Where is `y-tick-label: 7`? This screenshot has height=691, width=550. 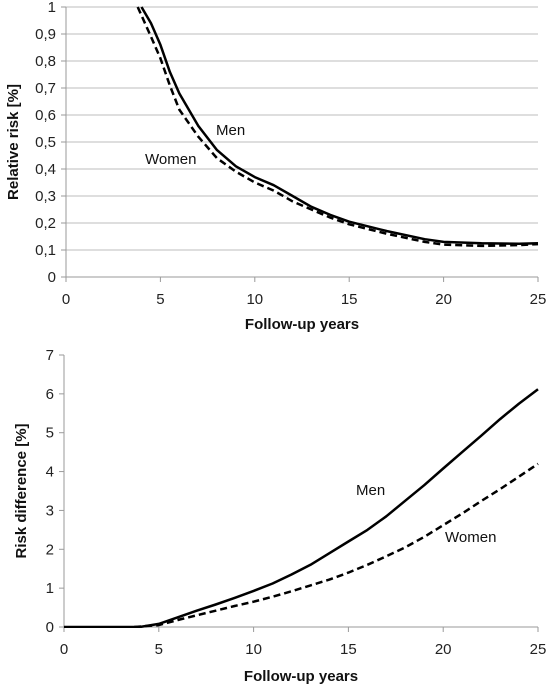
y-tick-label: 7 is located at coordinates (50, 355).